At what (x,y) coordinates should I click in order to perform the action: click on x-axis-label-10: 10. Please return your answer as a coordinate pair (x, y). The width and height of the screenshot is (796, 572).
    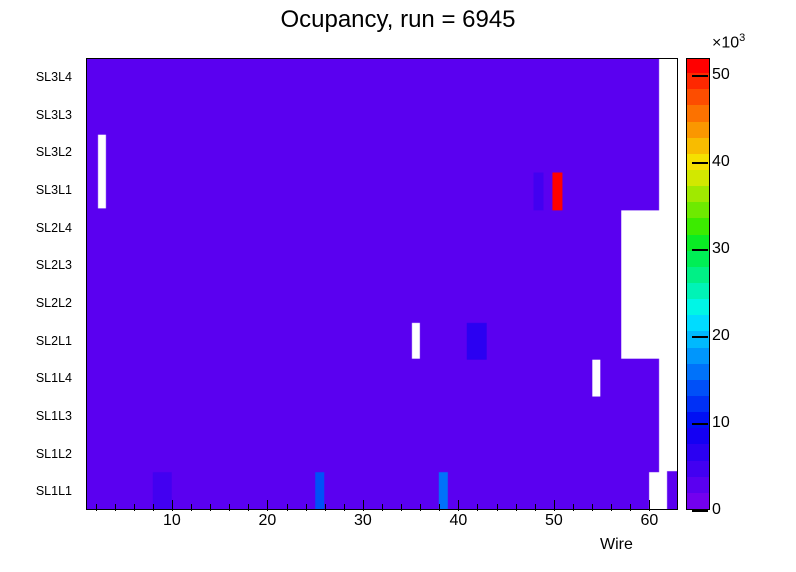
    Looking at the image, I should click on (172, 520).